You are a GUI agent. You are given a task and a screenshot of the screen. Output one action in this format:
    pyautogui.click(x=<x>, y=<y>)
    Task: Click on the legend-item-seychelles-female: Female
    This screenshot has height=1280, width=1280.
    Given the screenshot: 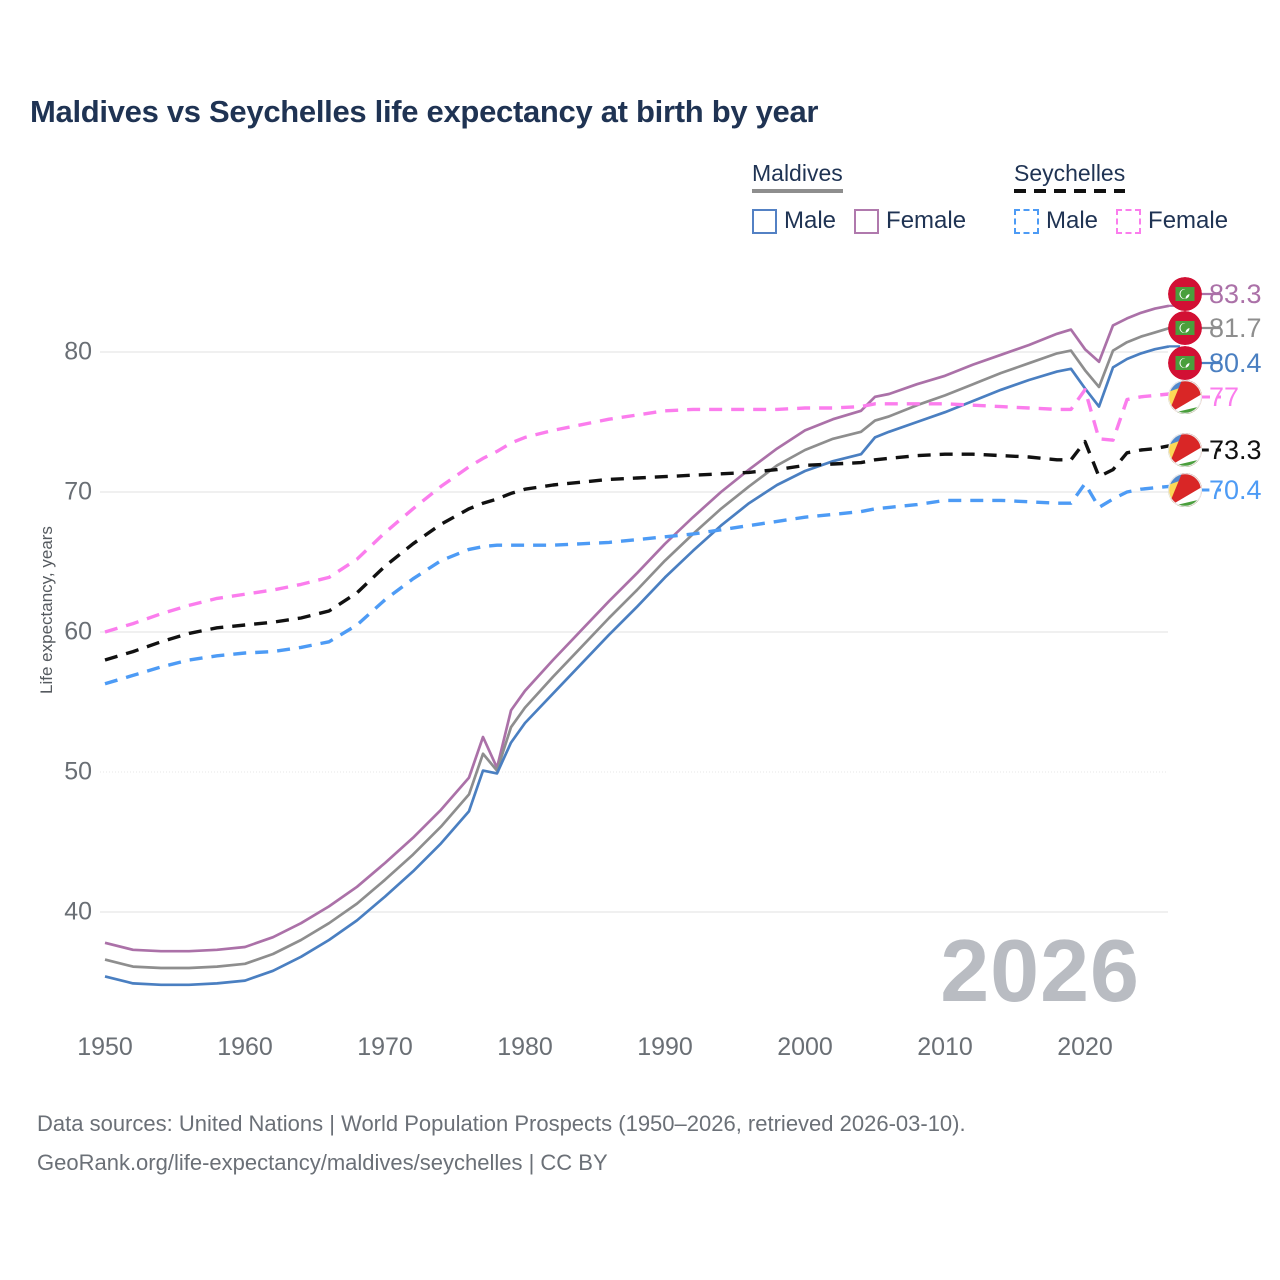 What is the action you would take?
    pyautogui.click(x=1172, y=221)
    